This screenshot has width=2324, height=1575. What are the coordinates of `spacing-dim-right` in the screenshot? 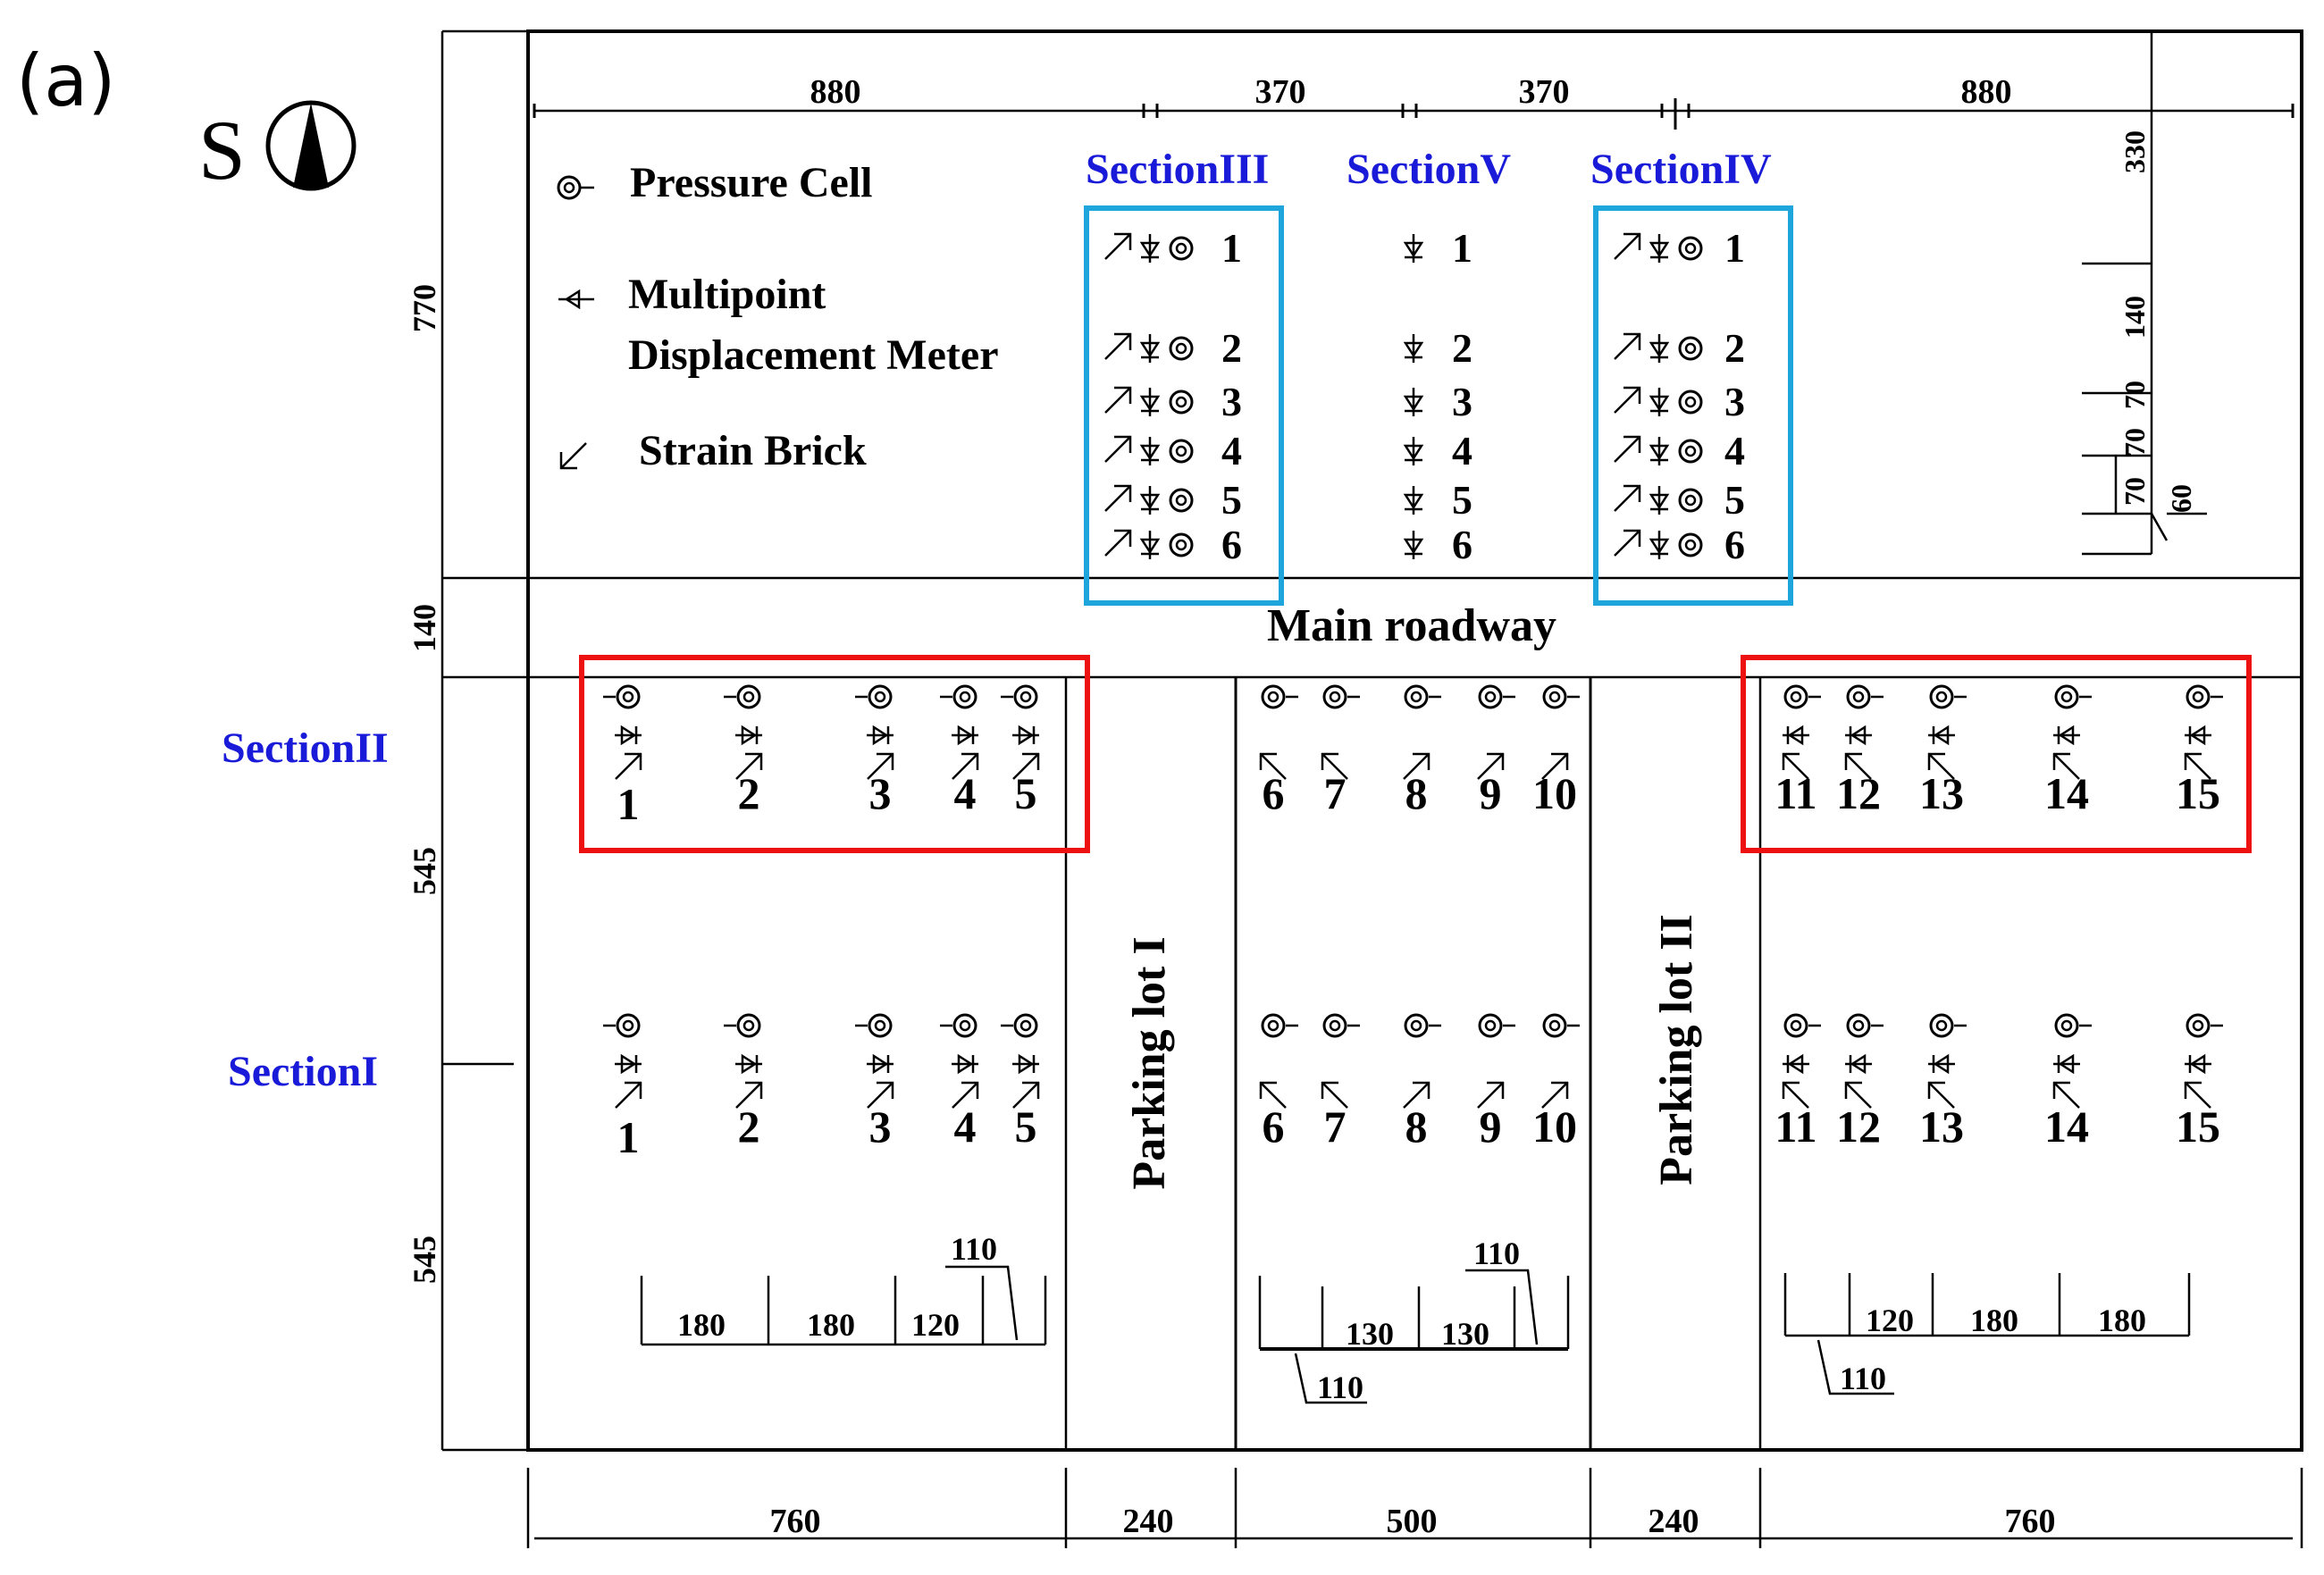 It's located at (1987, 1334).